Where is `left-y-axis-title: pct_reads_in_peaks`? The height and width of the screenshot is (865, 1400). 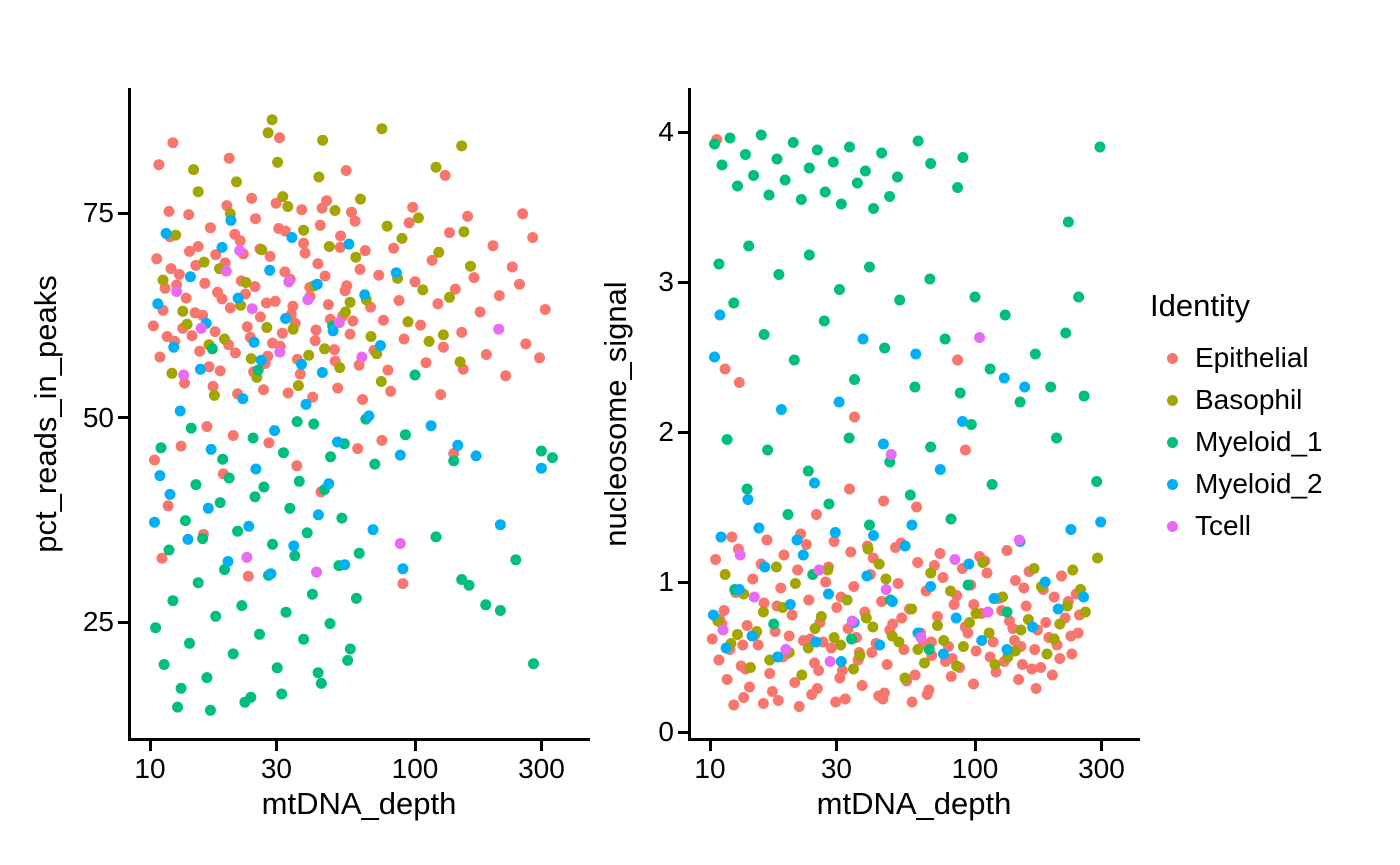 left-y-axis-title: pct_reads_in_peaks is located at coordinates (45, 414).